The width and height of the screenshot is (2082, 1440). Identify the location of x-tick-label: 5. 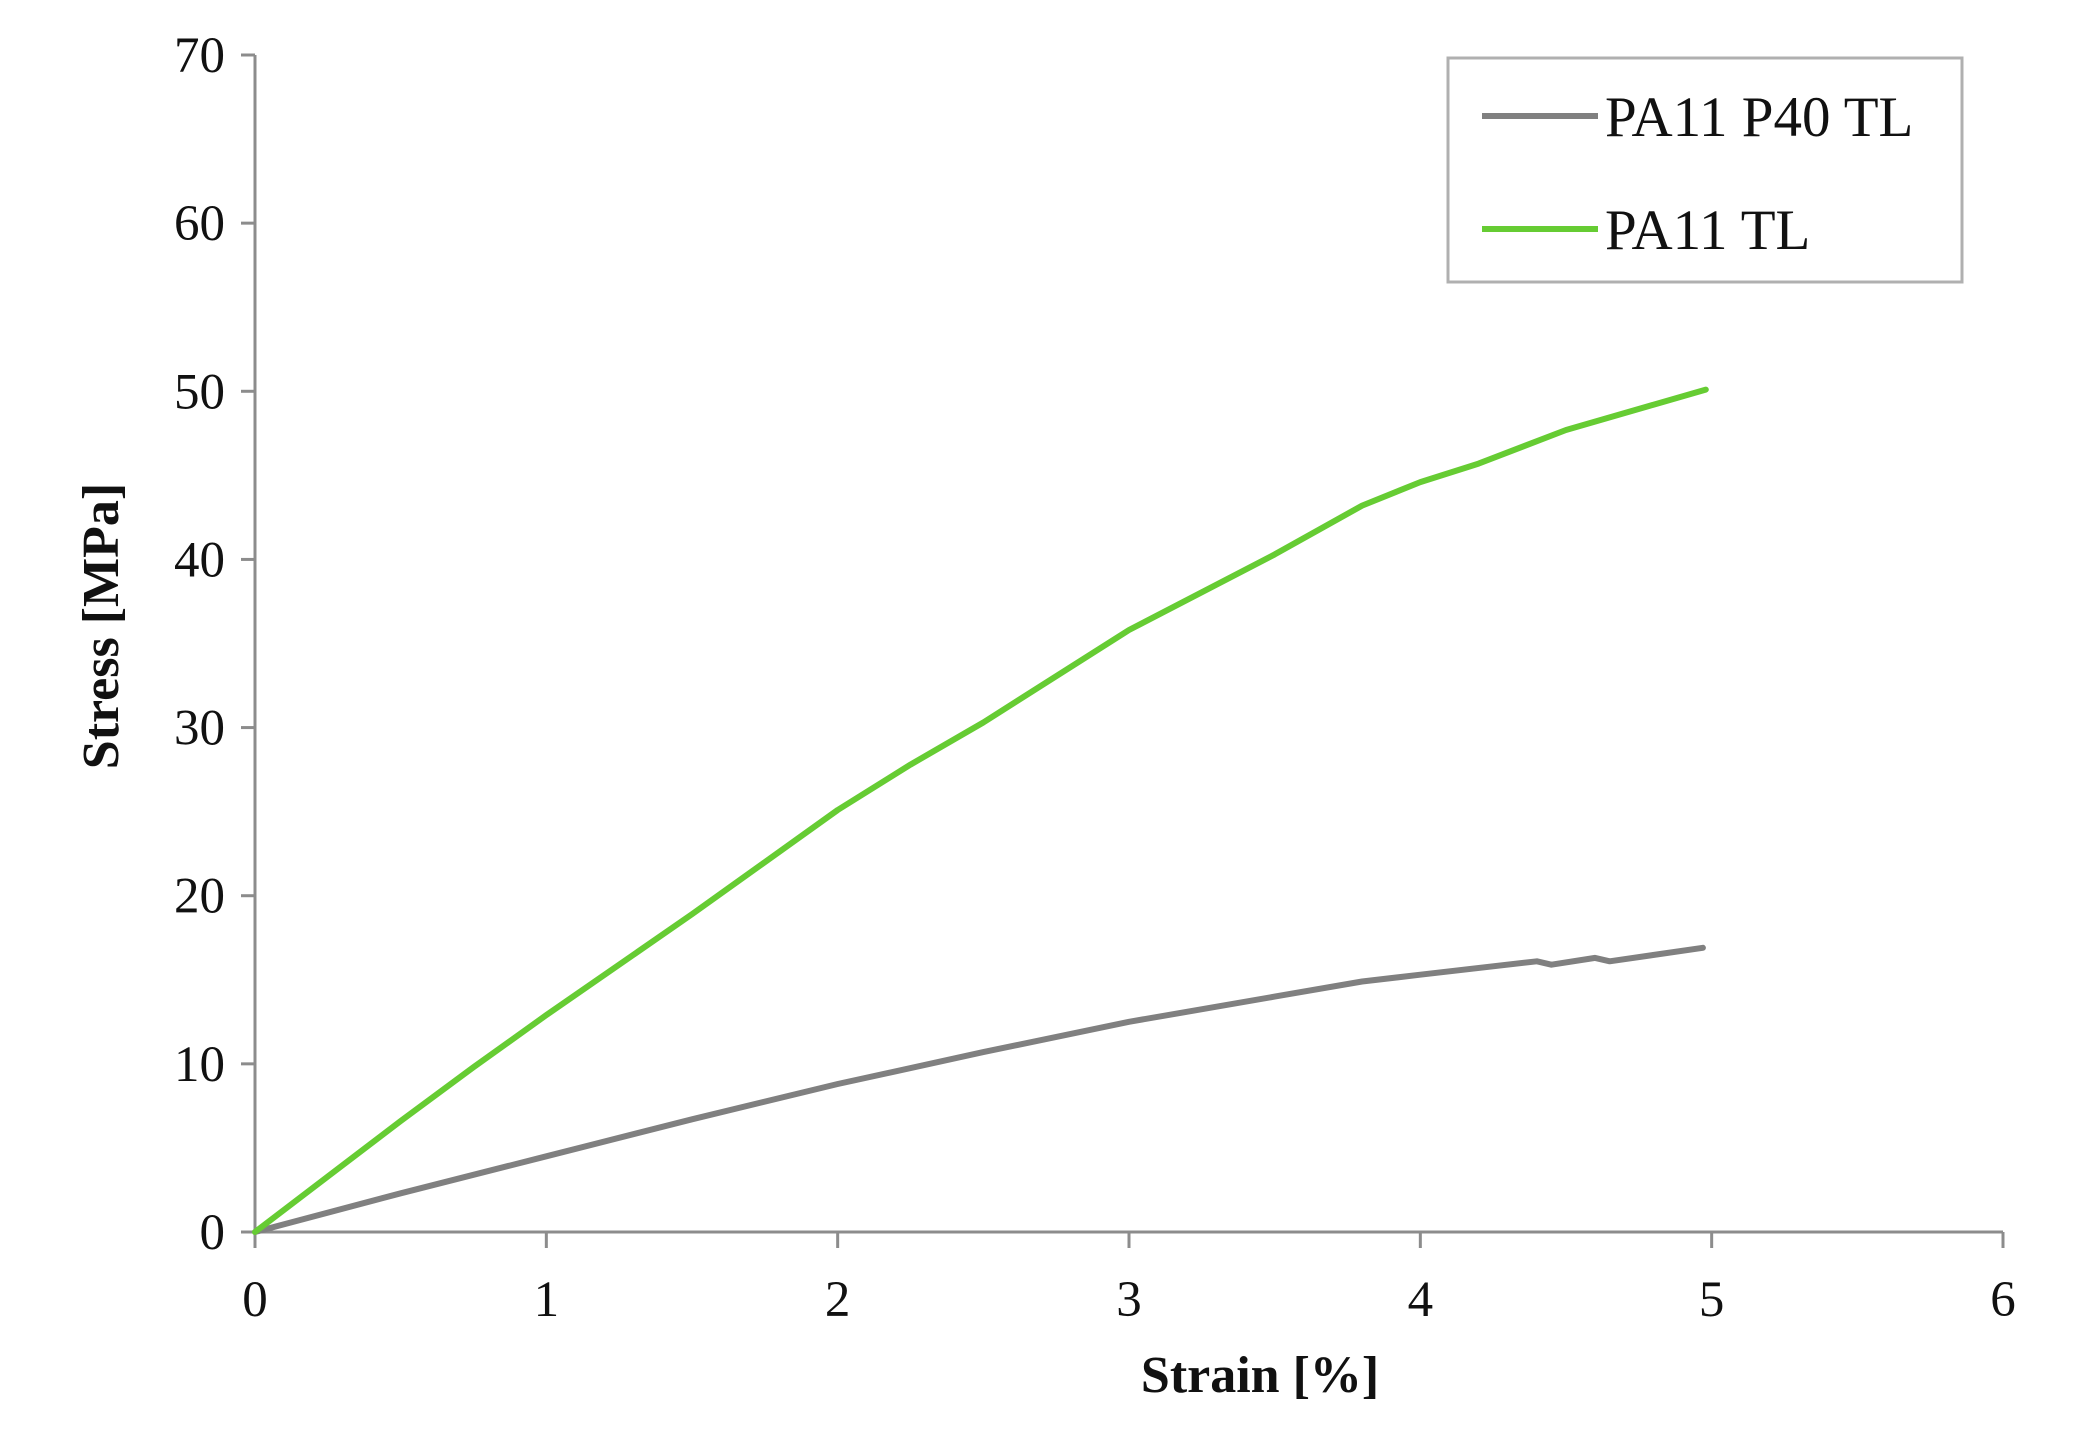
(1712, 1300).